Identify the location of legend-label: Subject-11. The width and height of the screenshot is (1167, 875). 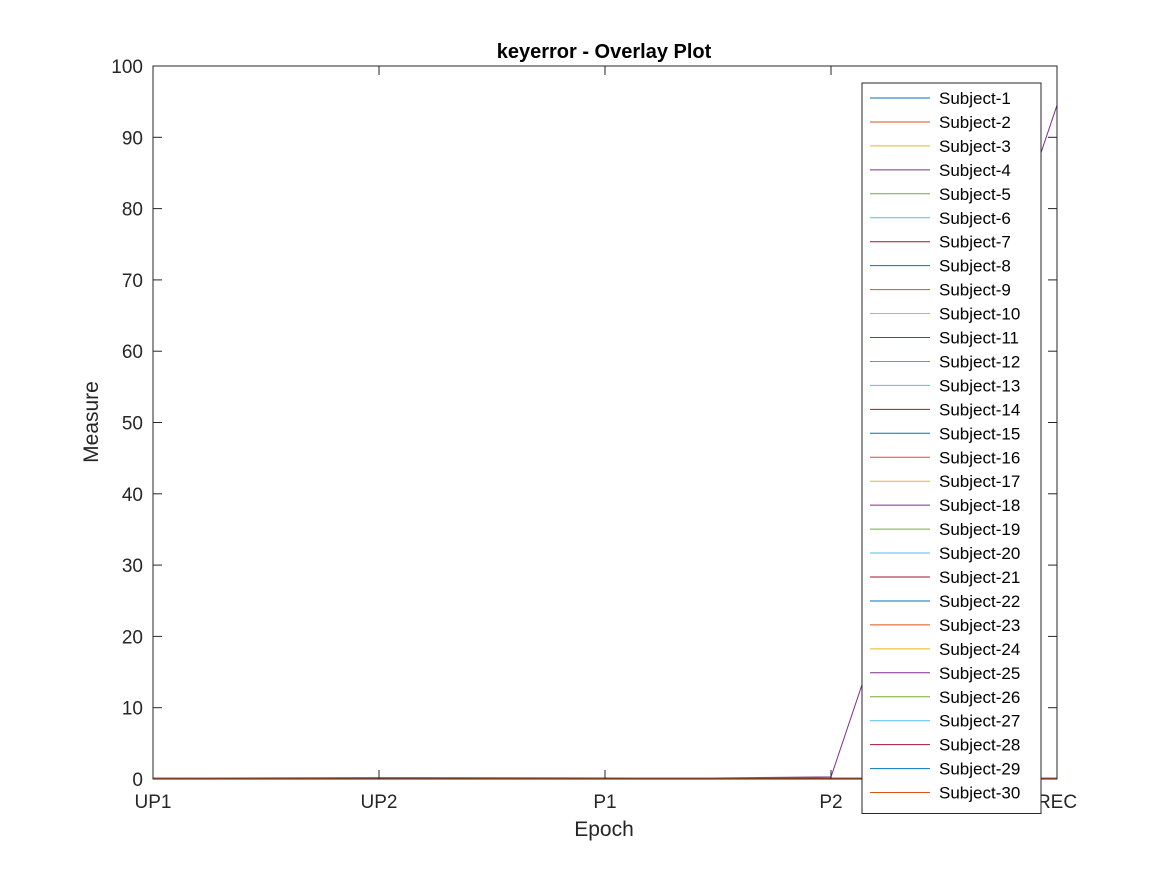
(979, 338).